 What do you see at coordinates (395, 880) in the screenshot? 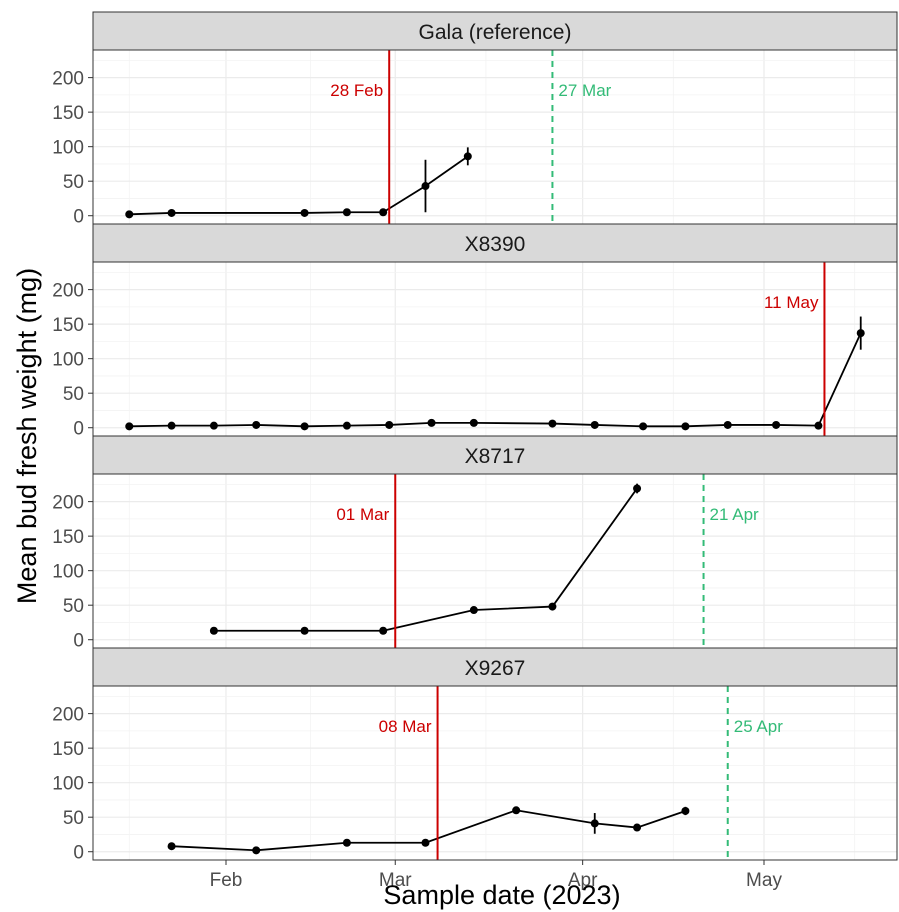
I see `x-tick-label: Mar` at bounding box center [395, 880].